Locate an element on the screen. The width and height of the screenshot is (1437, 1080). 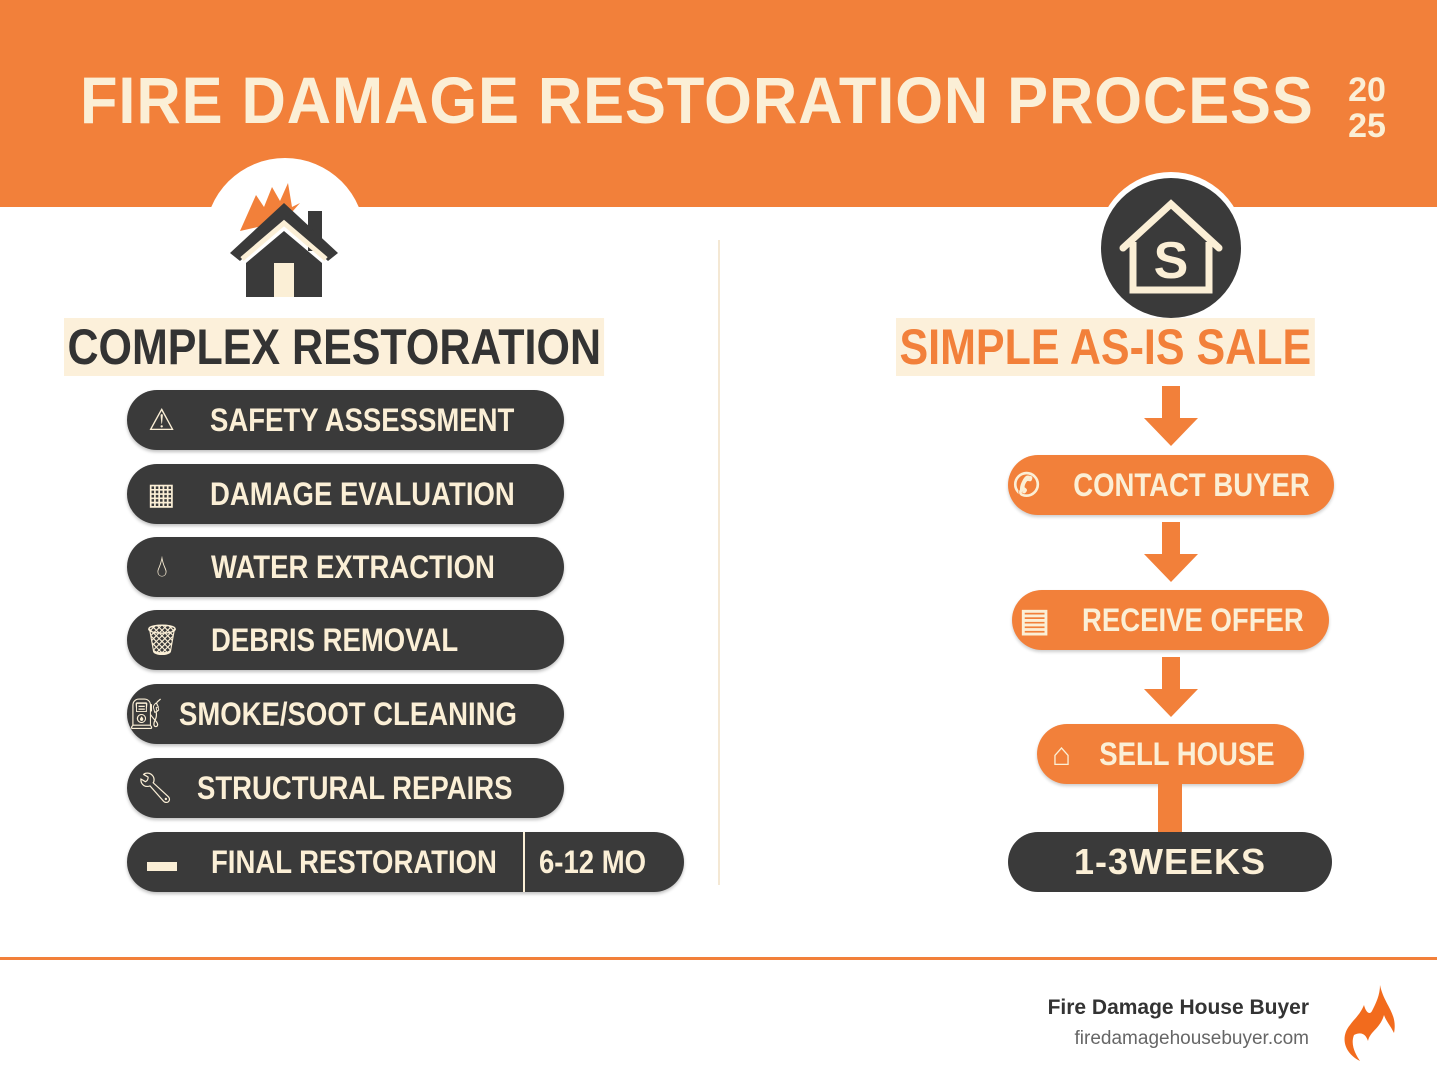
step-label: FINAL RESTORATION is located at coordinates (354, 861).